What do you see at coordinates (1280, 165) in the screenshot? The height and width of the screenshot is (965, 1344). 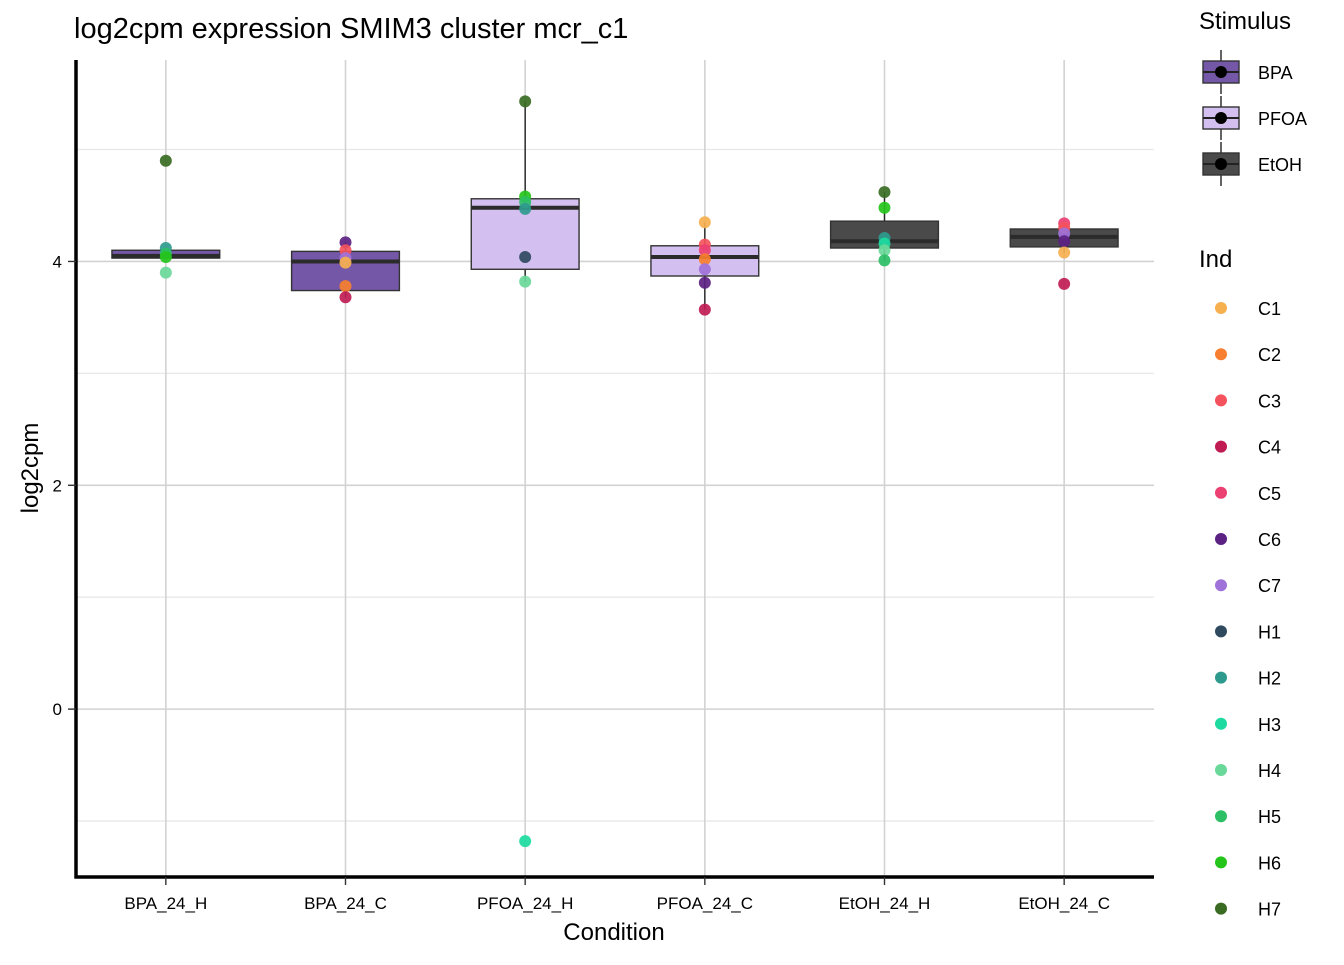 I see `legend-stimulus-label: EtOH` at bounding box center [1280, 165].